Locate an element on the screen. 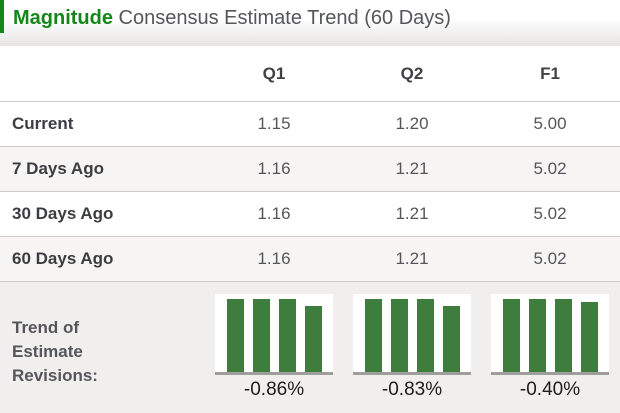 The image size is (620, 413). trend-chart-f1 is located at coordinates (550, 334).